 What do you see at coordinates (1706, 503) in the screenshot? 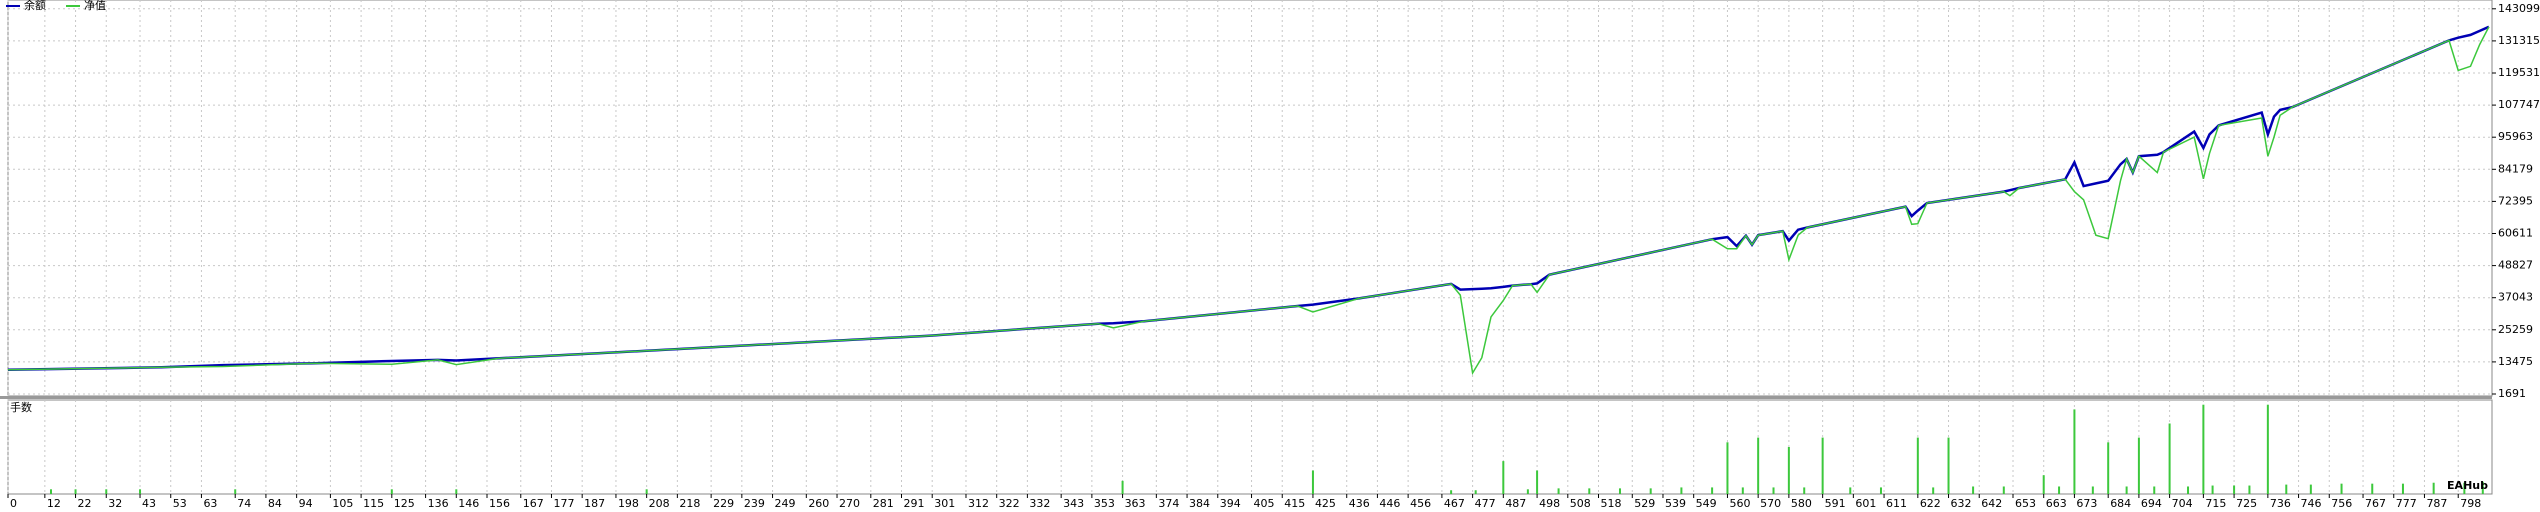
I see `x-tick-label: 549` at bounding box center [1706, 503].